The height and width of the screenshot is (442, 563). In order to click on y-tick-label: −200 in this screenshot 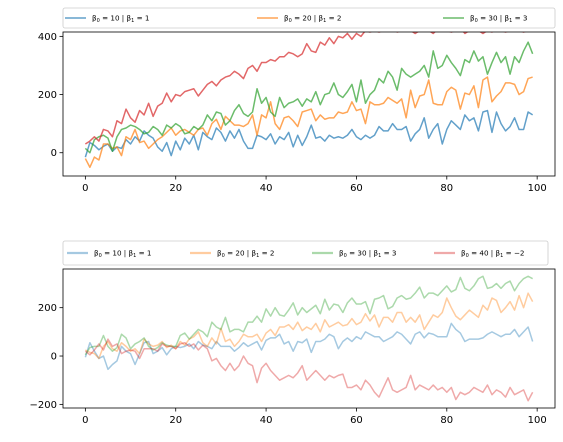, I will do `click(43, 405)`.